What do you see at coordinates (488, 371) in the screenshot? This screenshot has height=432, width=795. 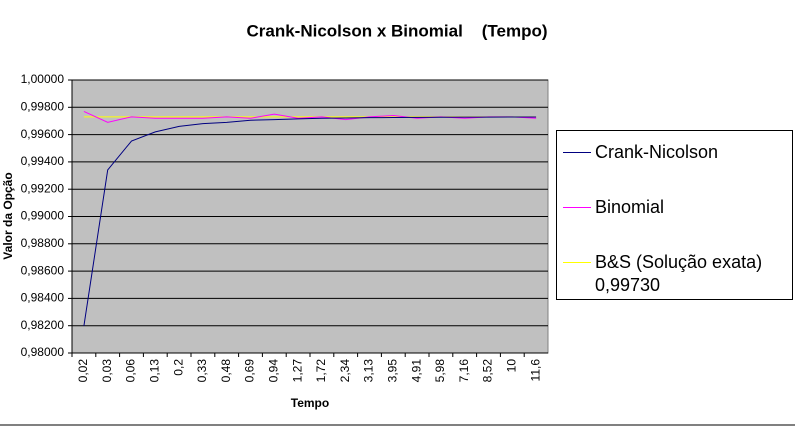 I see `x-tick-label: 8,52` at bounding box center [488, 371].